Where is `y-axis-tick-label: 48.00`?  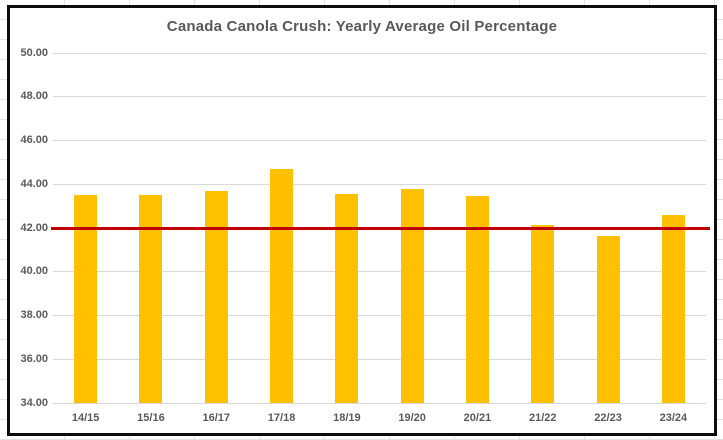 y-axis-tick-label: 48.00 is located at coordinates (34, 96).